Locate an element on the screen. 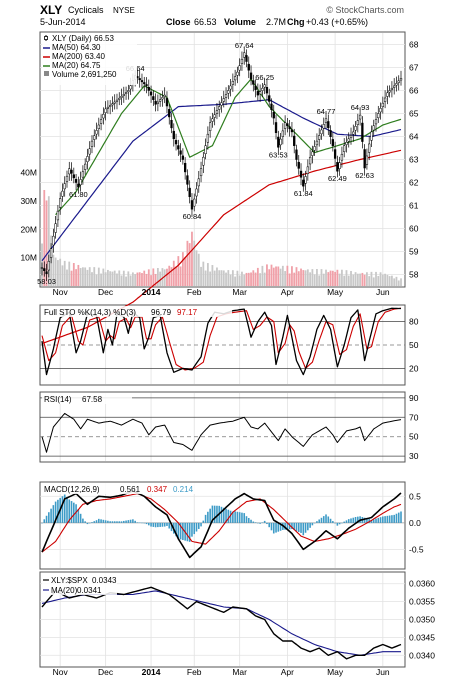  price-annotation: 64.93 is located at coordinates (360, 107).